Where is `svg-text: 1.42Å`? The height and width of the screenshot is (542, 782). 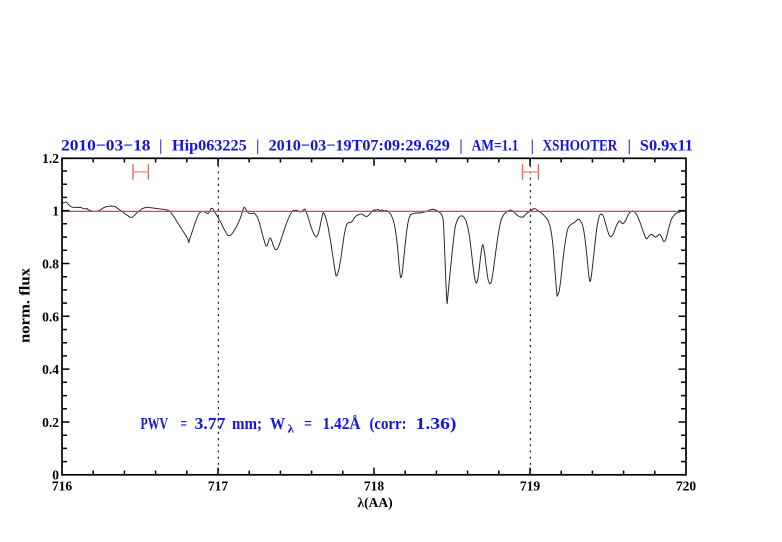 svg-text: 1.42Å is located at coordinates (342, 423).